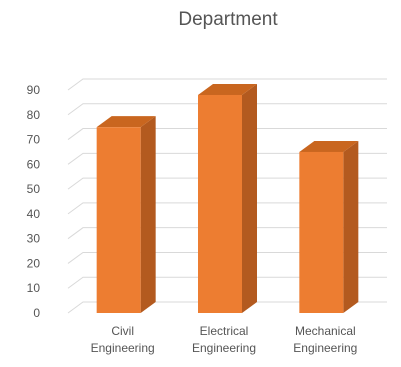  I want to click on y-axis-ticks: 0 10 20 30 40 50 60 70 80 90, so click(34, 201).